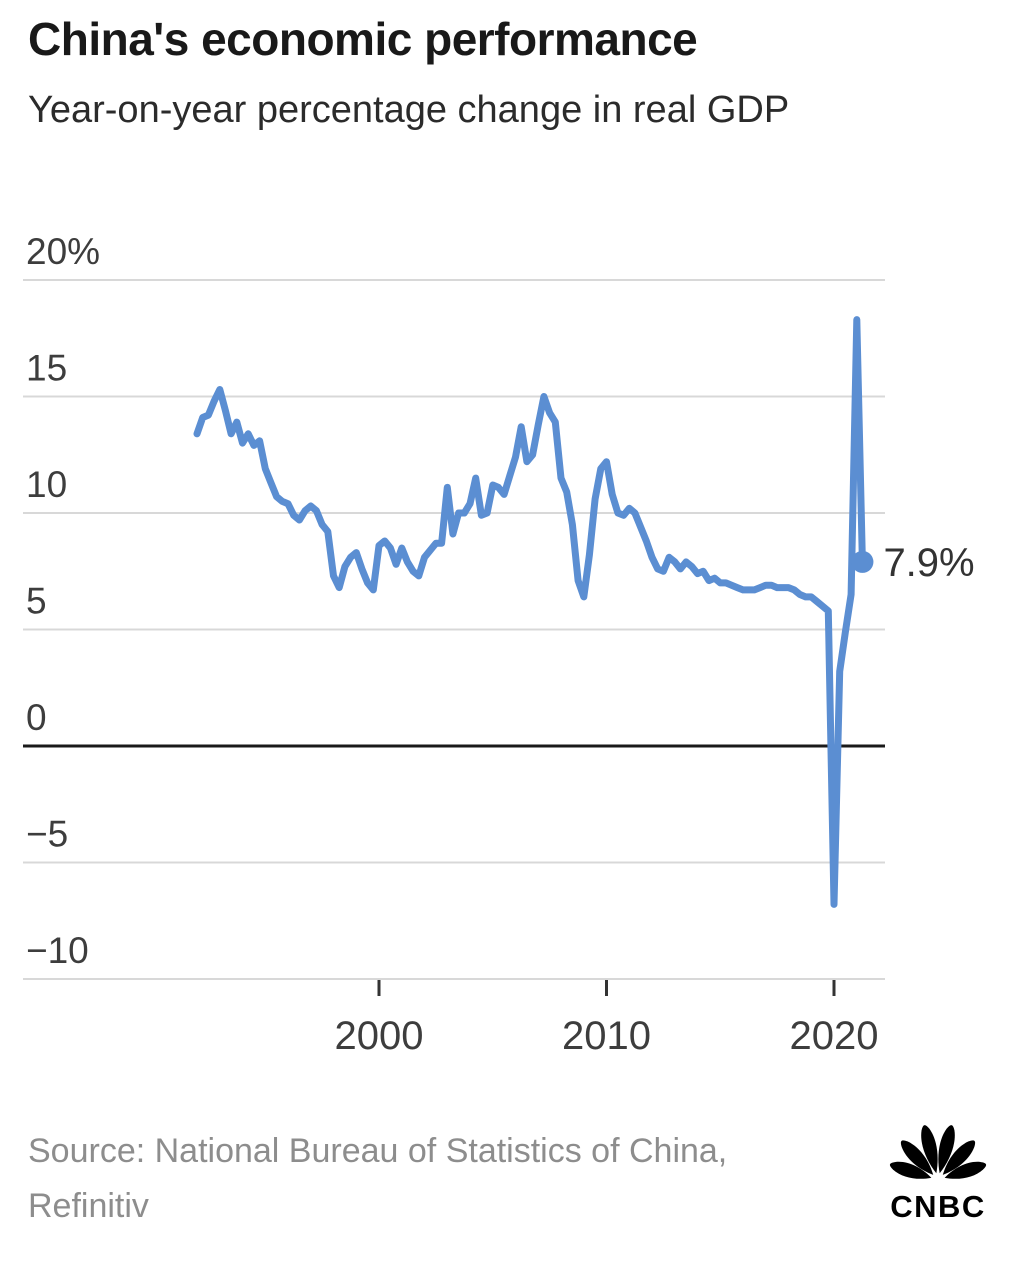 The image size is (1010, 1280). What do you see at coordinates (88, 1206) in the screenshot?
I see `source-line-2: Refinitiv` at bounding box center [88, 1206].